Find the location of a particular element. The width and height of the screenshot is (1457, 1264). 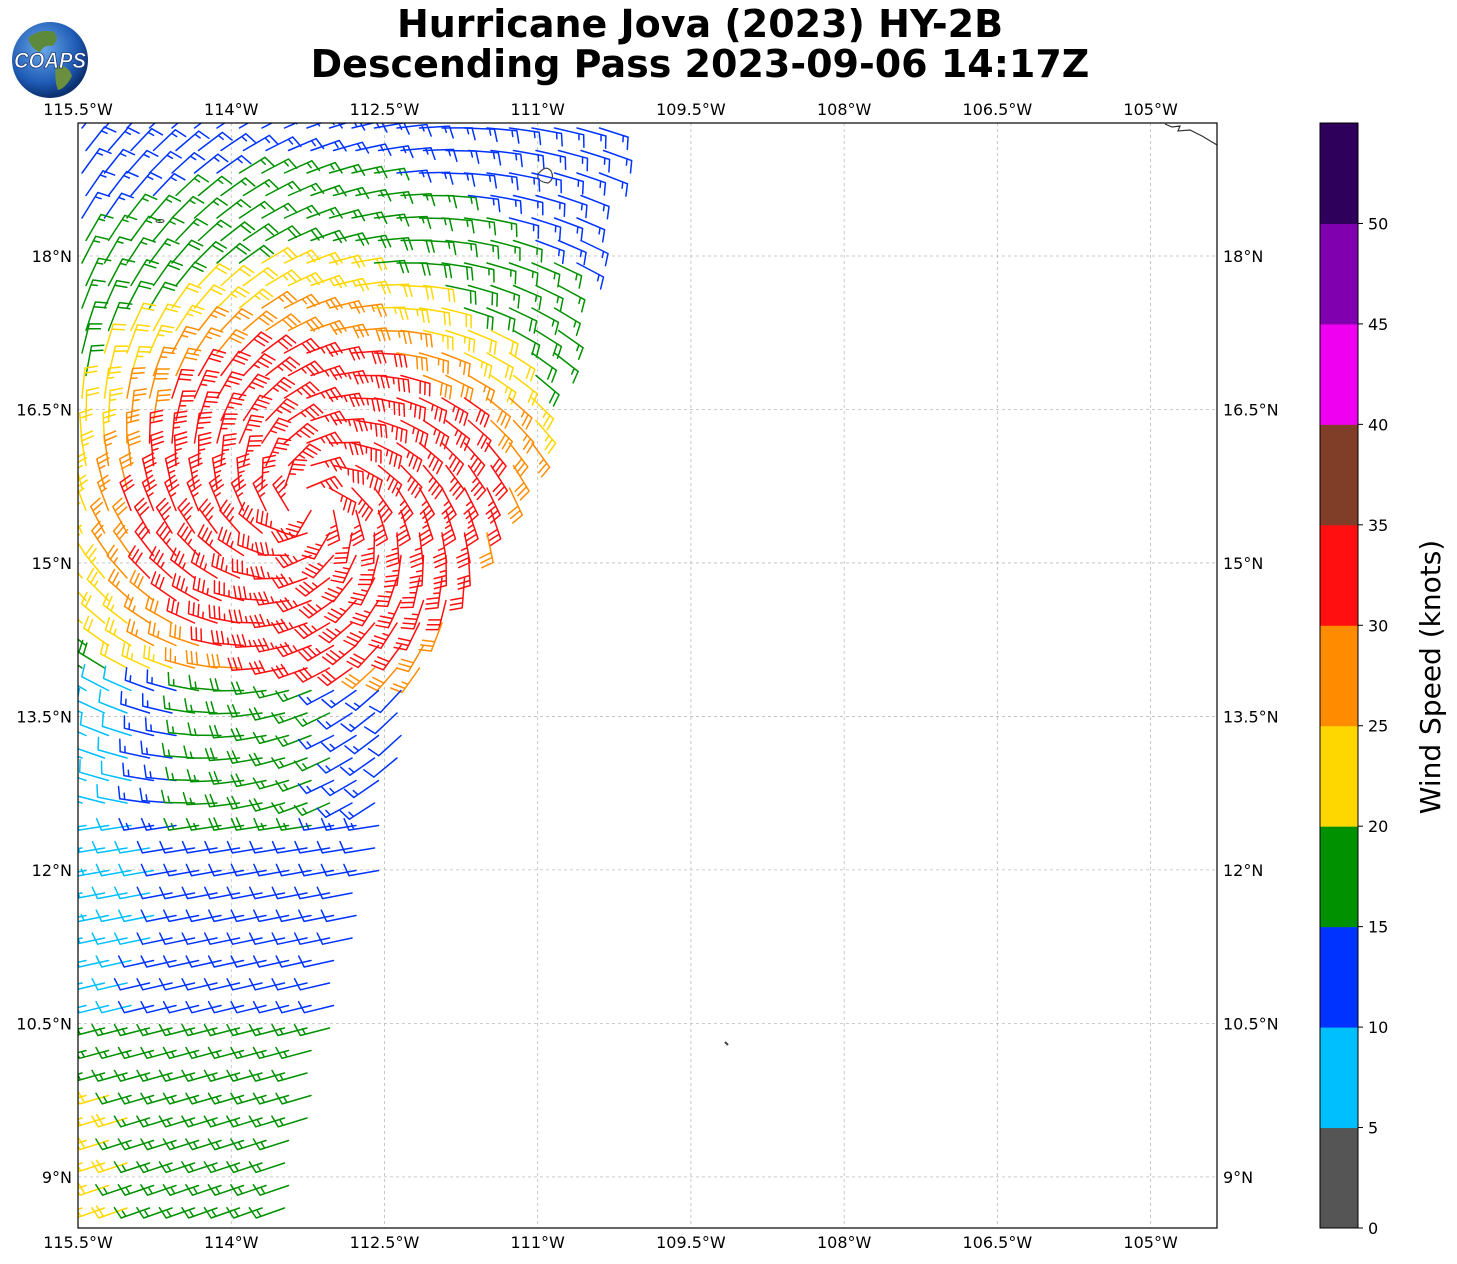

lon-tick-bottom: 114°W is located at coordinates (231, 1242).